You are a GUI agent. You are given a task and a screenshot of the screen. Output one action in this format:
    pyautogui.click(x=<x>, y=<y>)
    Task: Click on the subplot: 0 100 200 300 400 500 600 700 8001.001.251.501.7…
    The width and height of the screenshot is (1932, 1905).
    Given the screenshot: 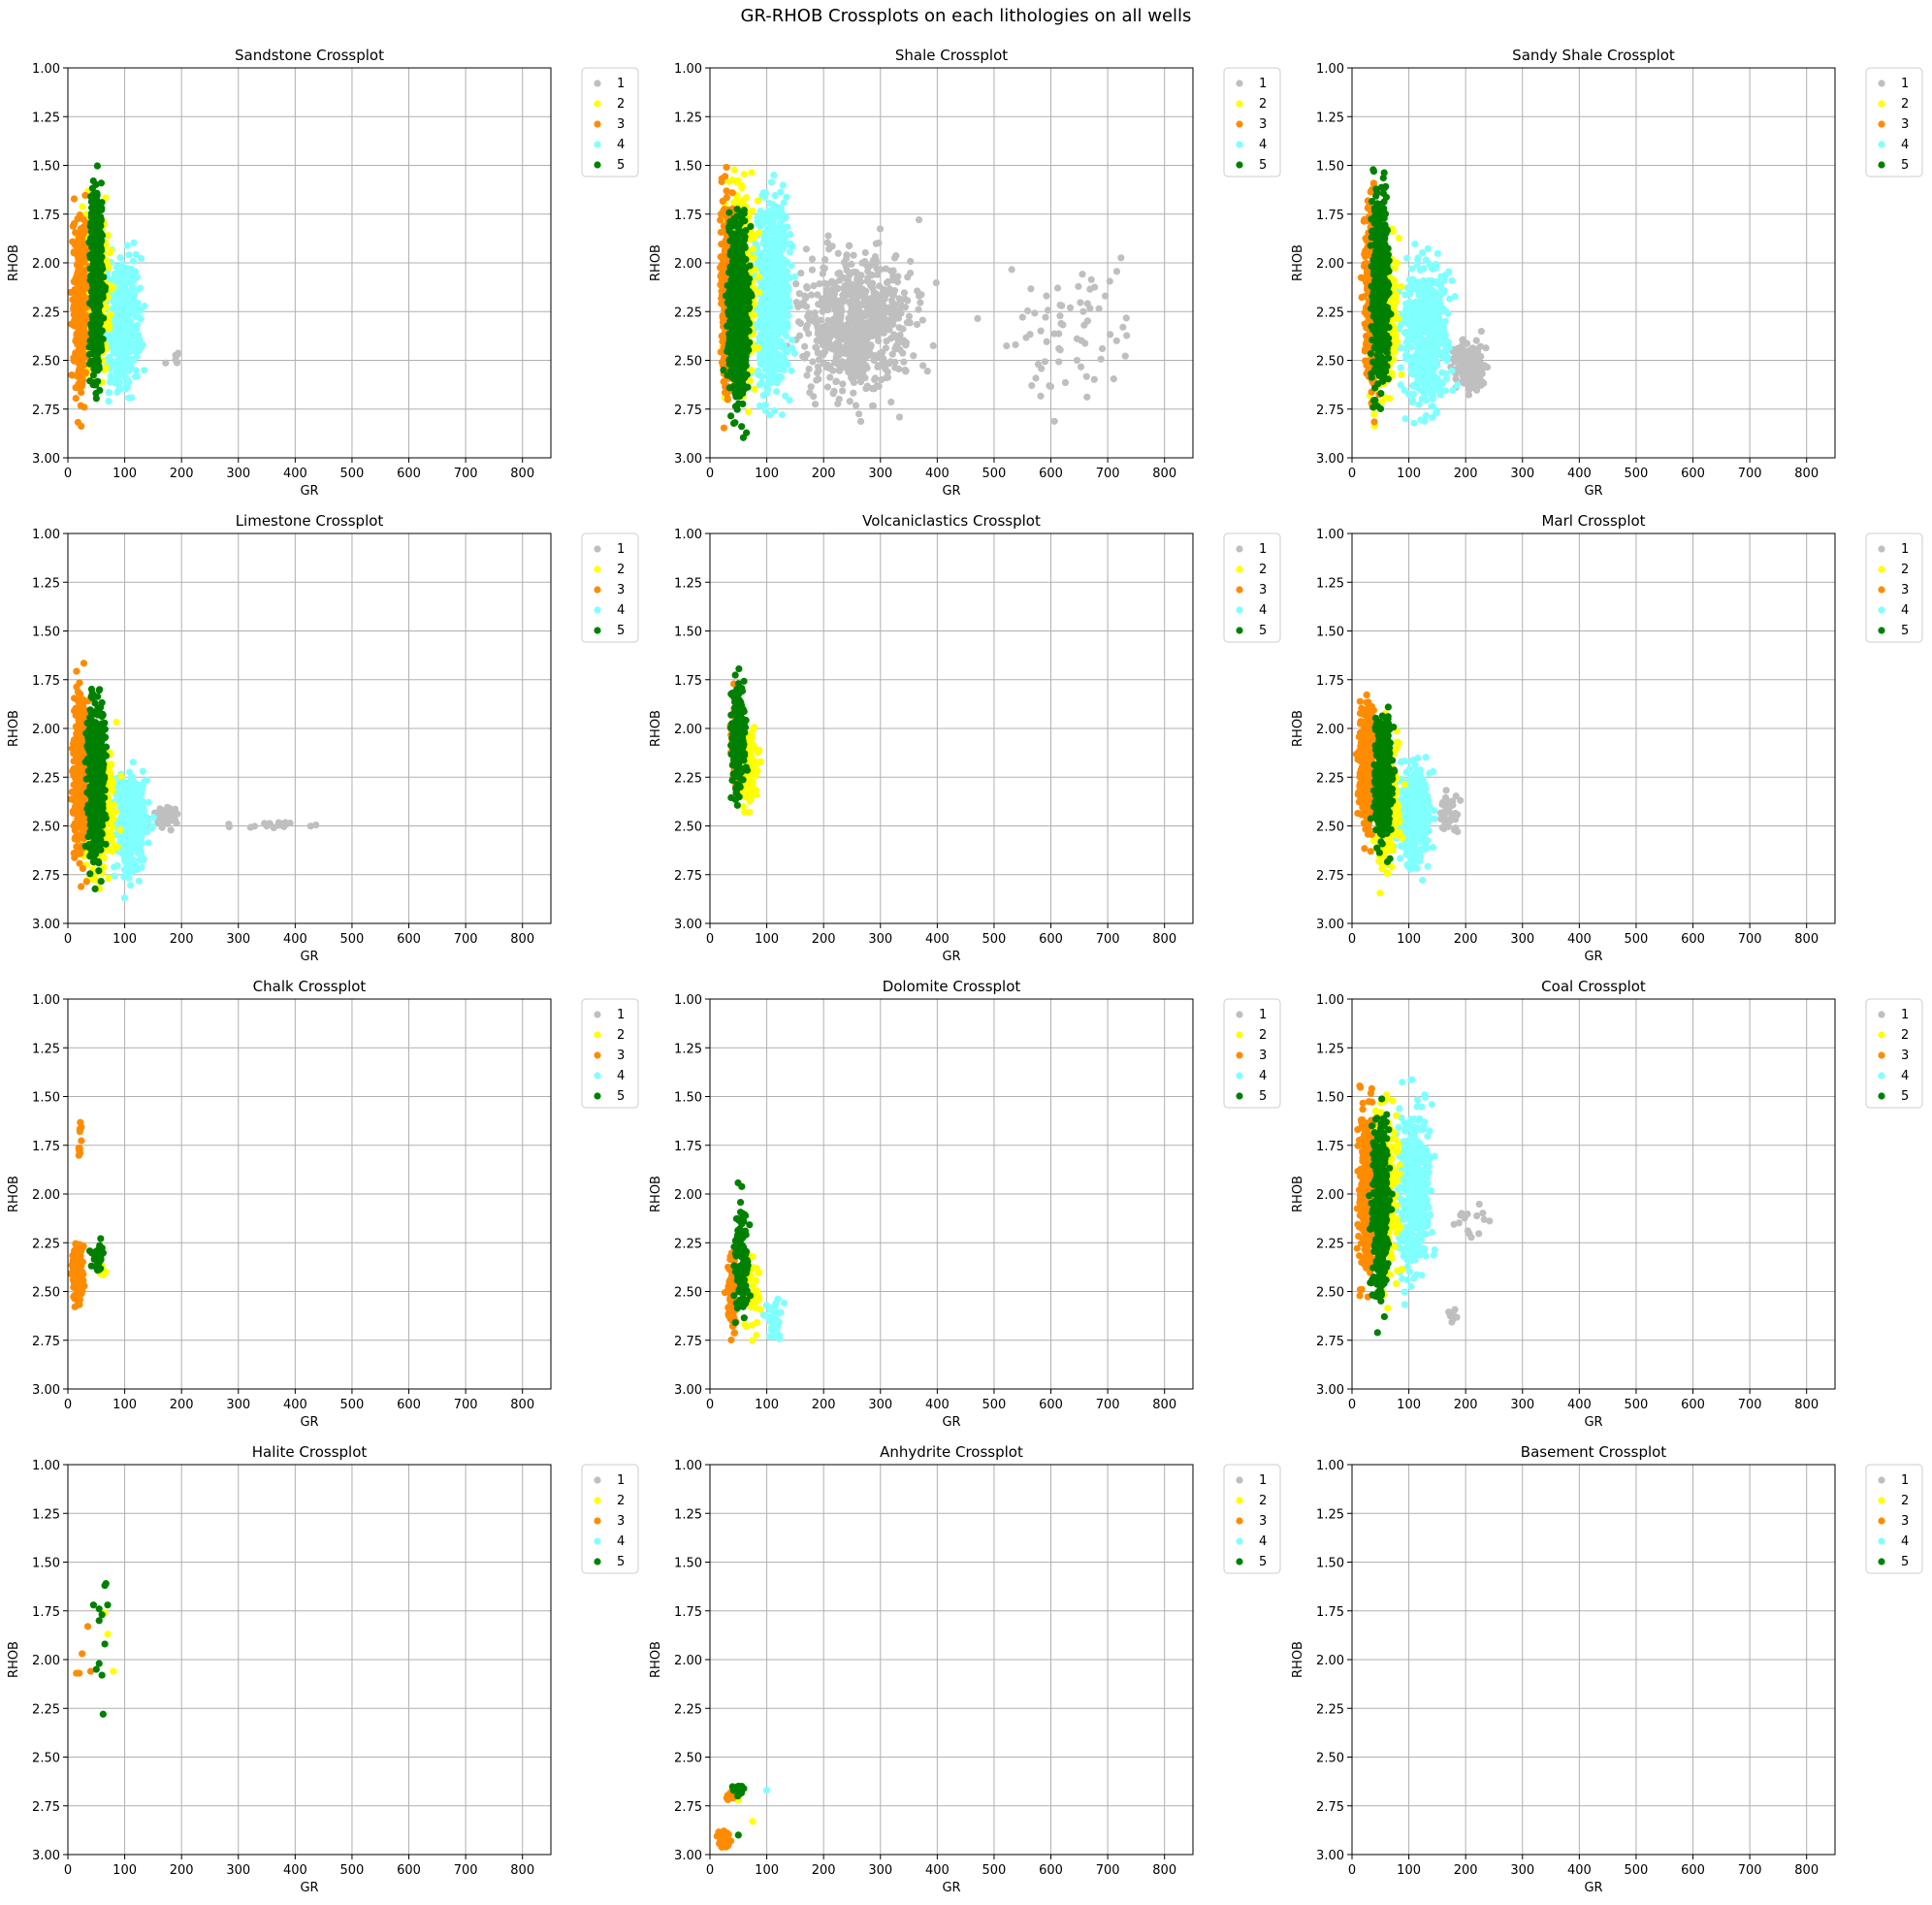 What is the action you would take?
    pyautogui.click(x=323, y=273)
    